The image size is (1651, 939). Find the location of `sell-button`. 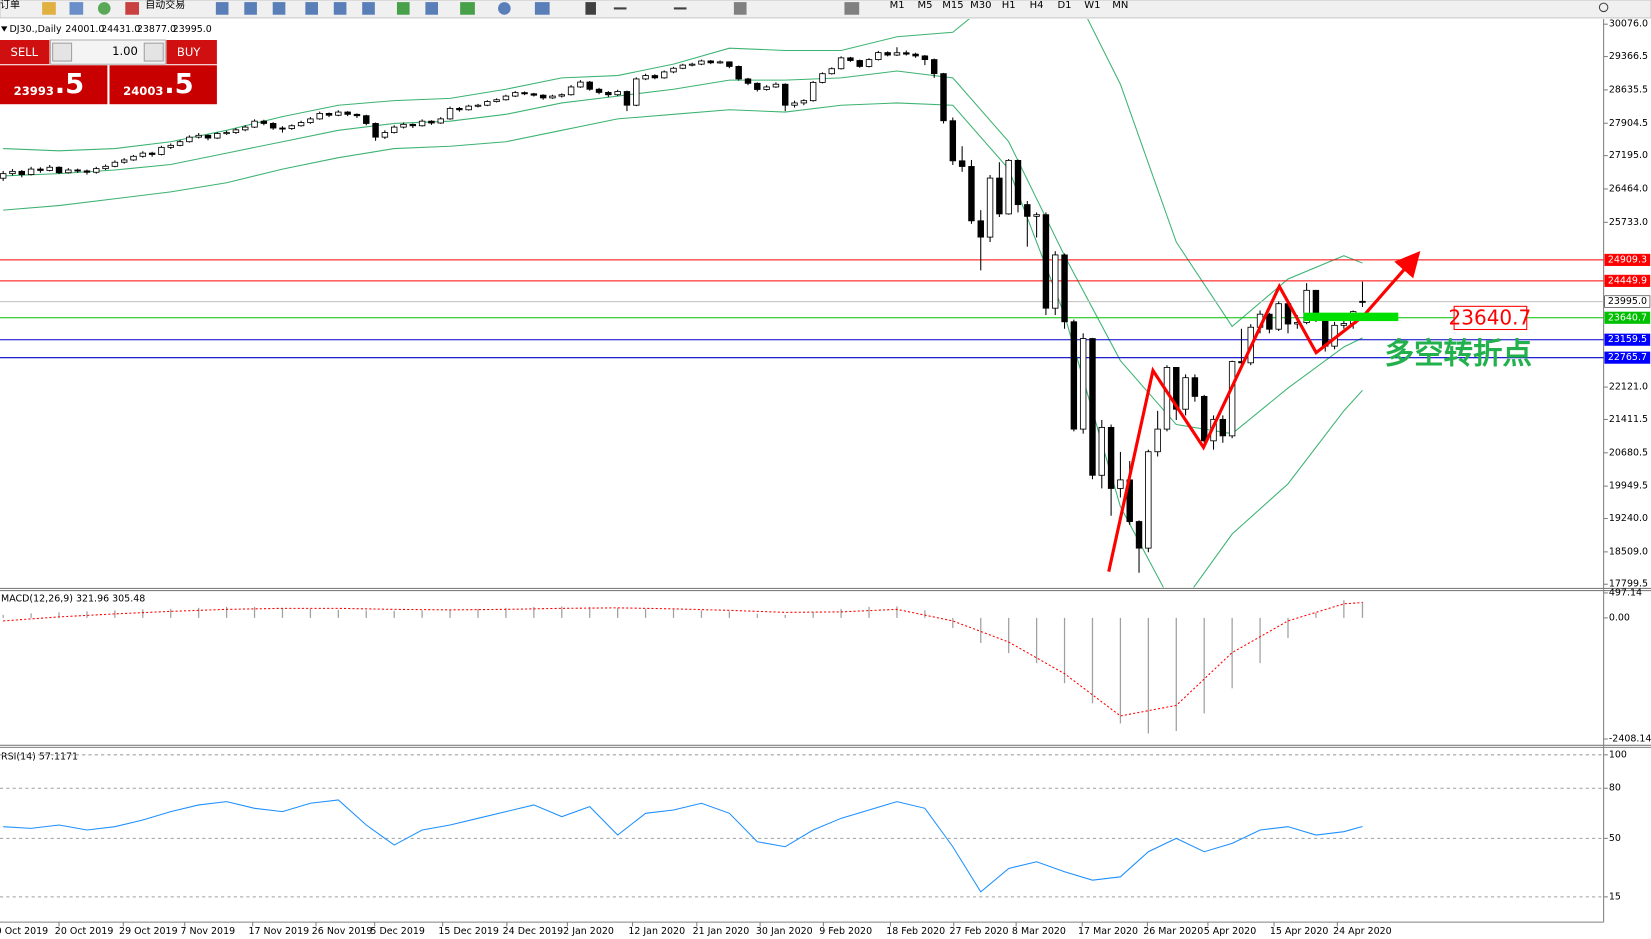

sell-button is located at coordinates (25, 52).